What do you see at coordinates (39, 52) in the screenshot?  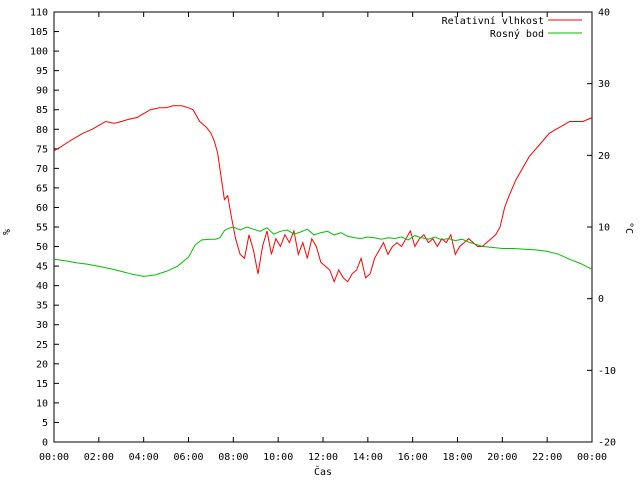 I see `y-left-tick-label: 100` at bounding box center [39, 52].